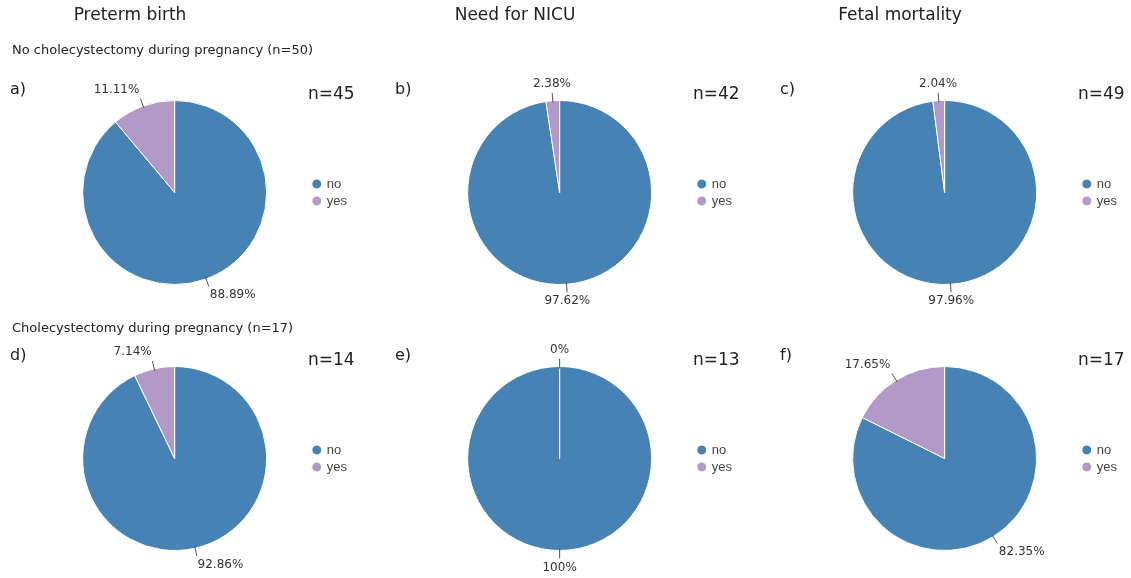  Describe the element at coordinates (403, 89) in the screenshot. I see `text: b)` at that location.